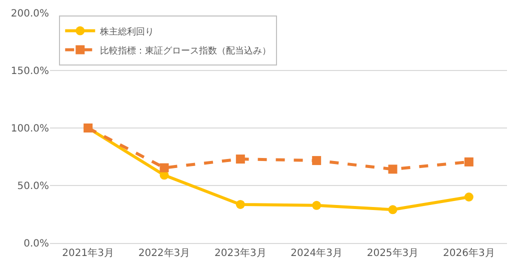  I want to click on y-tick-label: 50.0%, so click(33, 186).